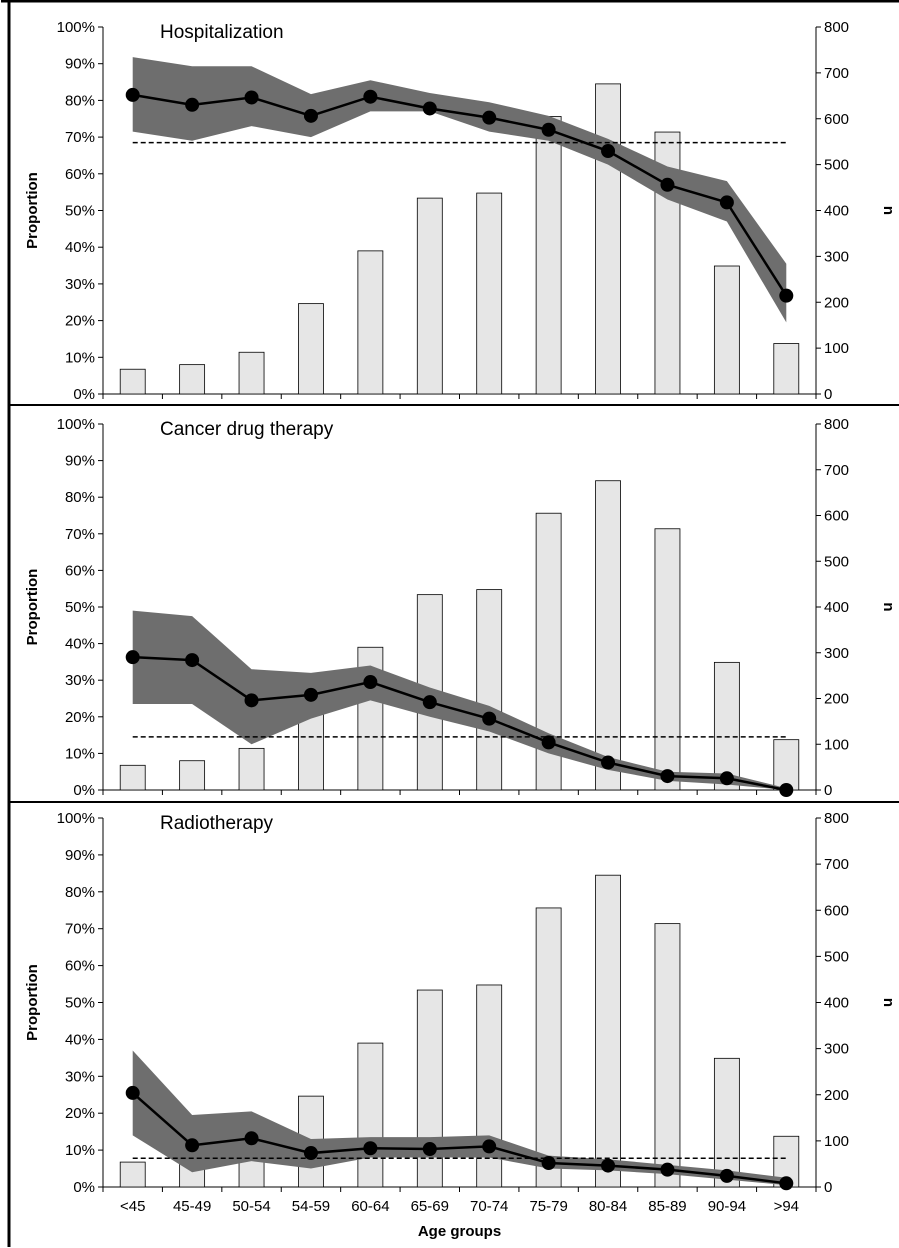 Image resolution: width=899 pixels, height=1248 pixels. Describe the element at coordinates (222, 32) in the screenshot. I see `panel-title: Hospitalization` at that location.